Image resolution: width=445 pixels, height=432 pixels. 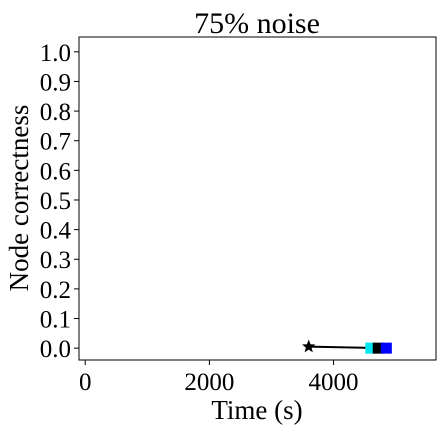 I want to click on chart-title: 75% noise, so click(x=257, y=23).